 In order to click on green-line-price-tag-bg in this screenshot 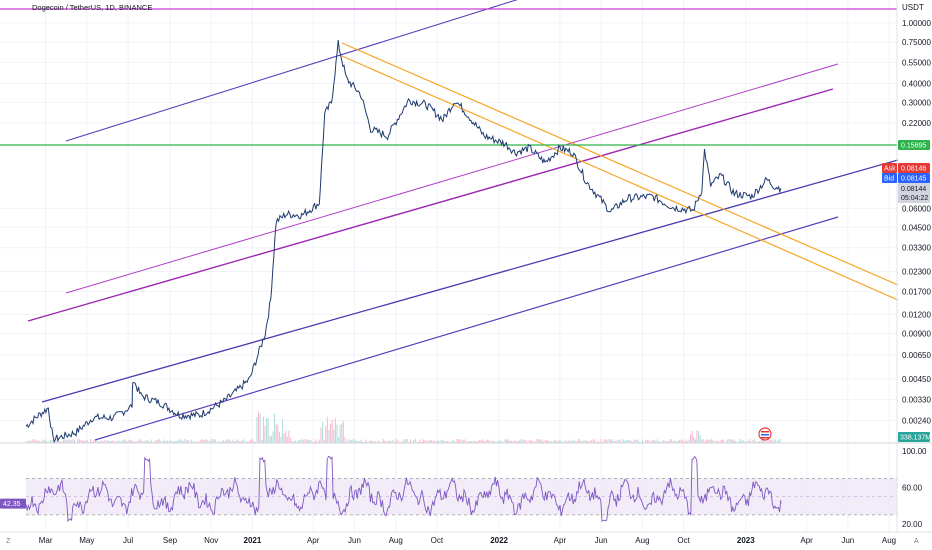, I will do `click(914, 145)`.